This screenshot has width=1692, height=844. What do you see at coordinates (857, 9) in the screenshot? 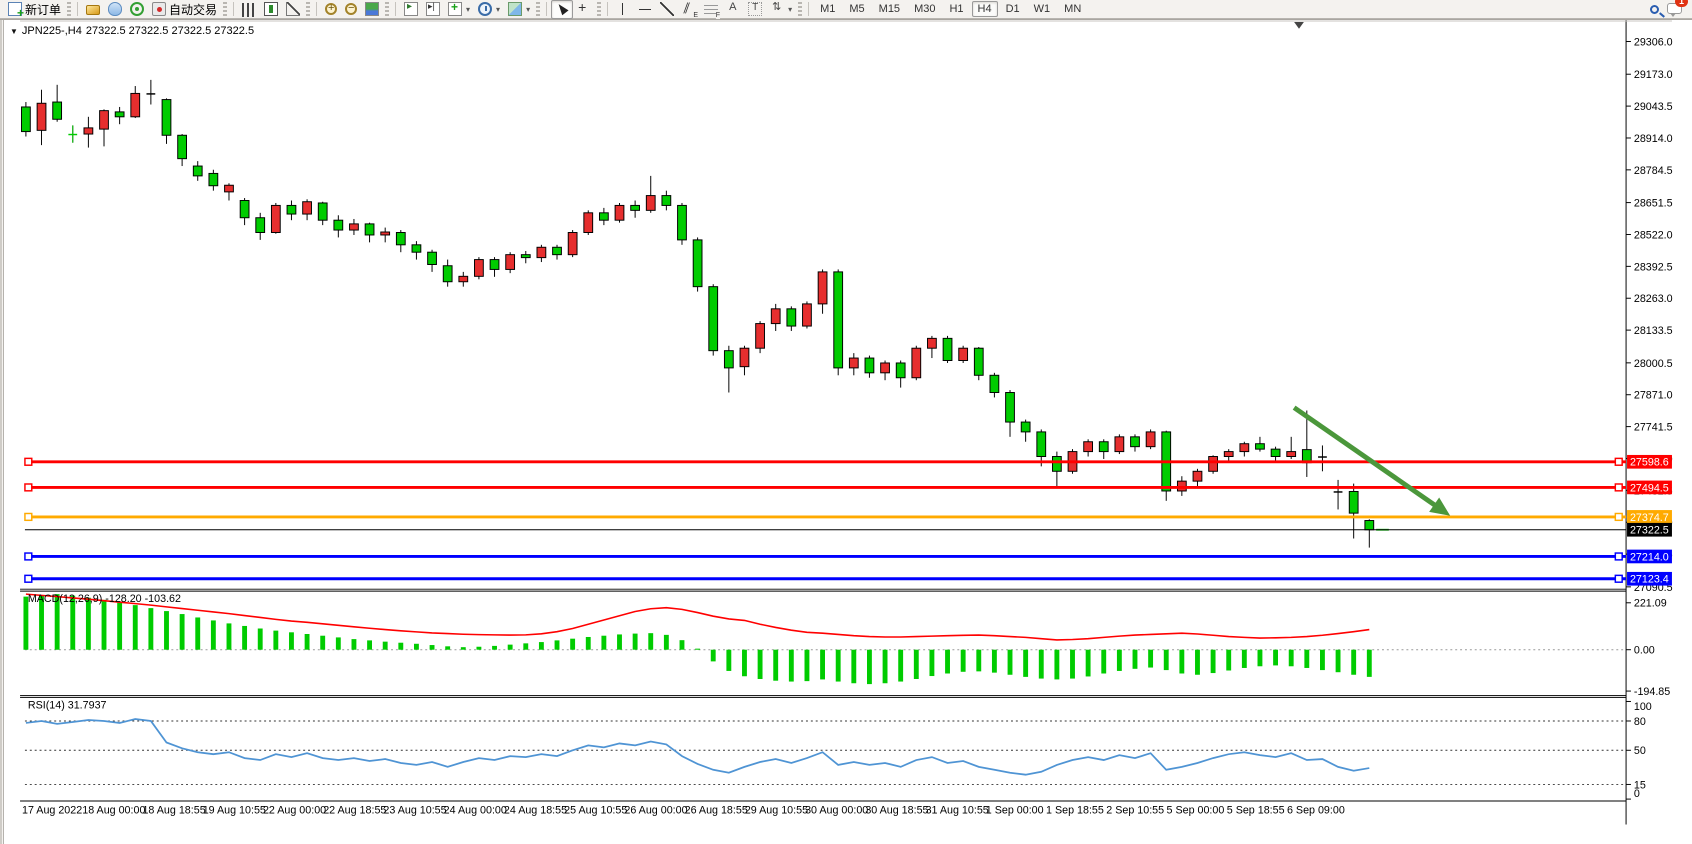
I see `timeframe-m5-button: M5` at bounding box center [857, 9].